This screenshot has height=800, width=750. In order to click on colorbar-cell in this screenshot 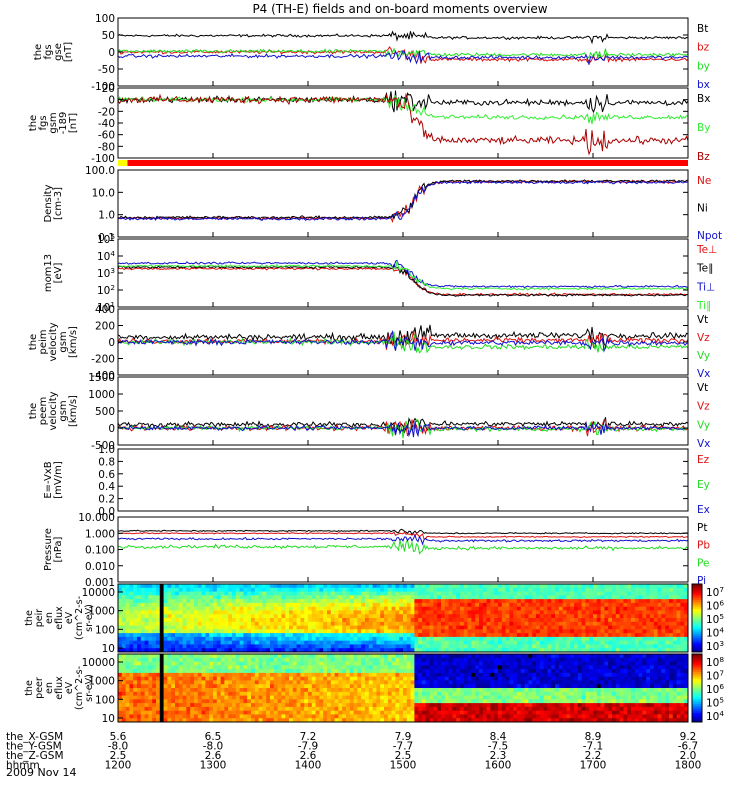, I will do `click(697, 592)`.